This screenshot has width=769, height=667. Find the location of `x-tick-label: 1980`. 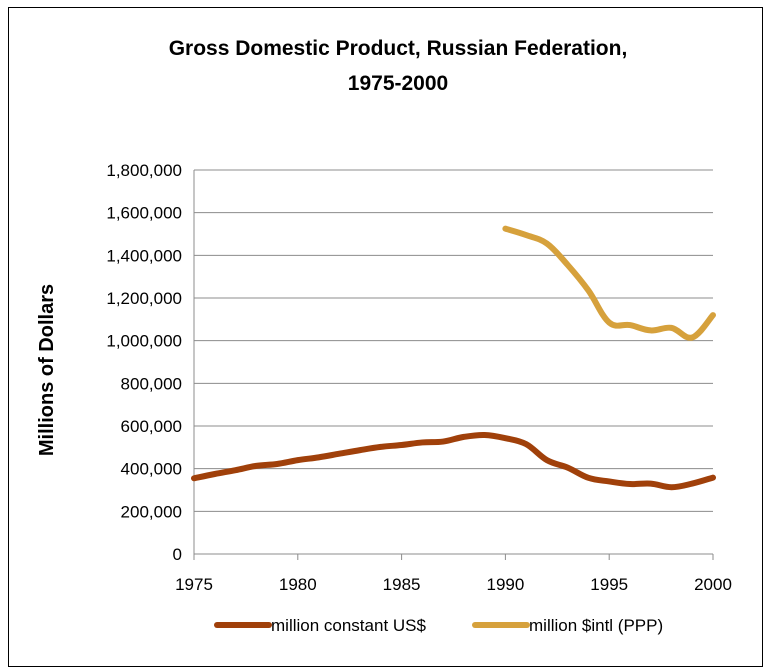

x-tick-label: 1980 is located at coordinates (298, 584).